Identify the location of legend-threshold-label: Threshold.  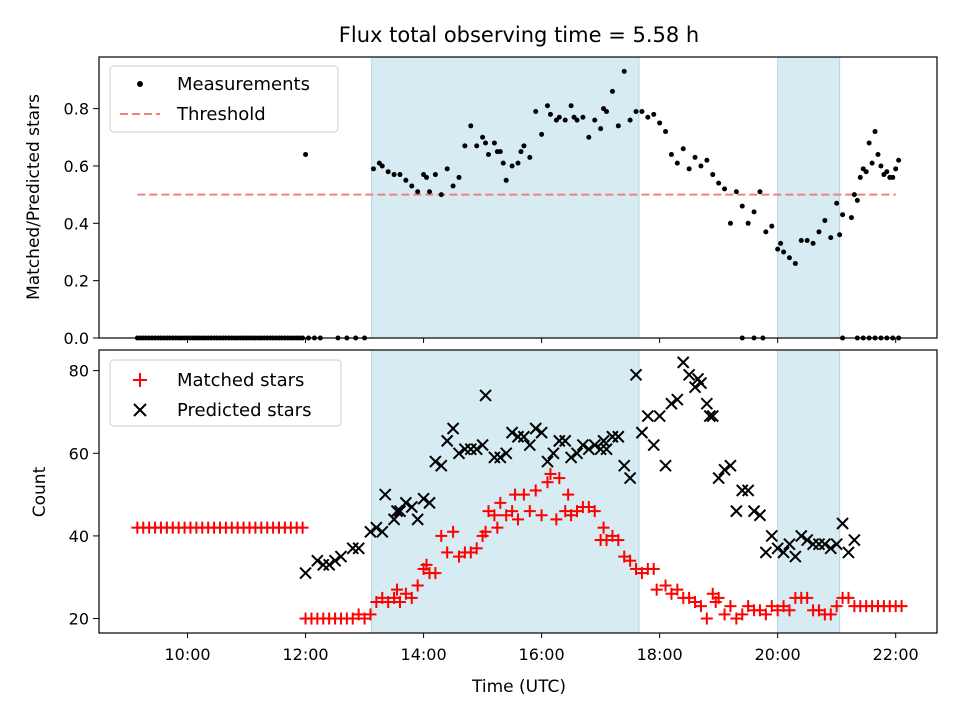
(221, 114).